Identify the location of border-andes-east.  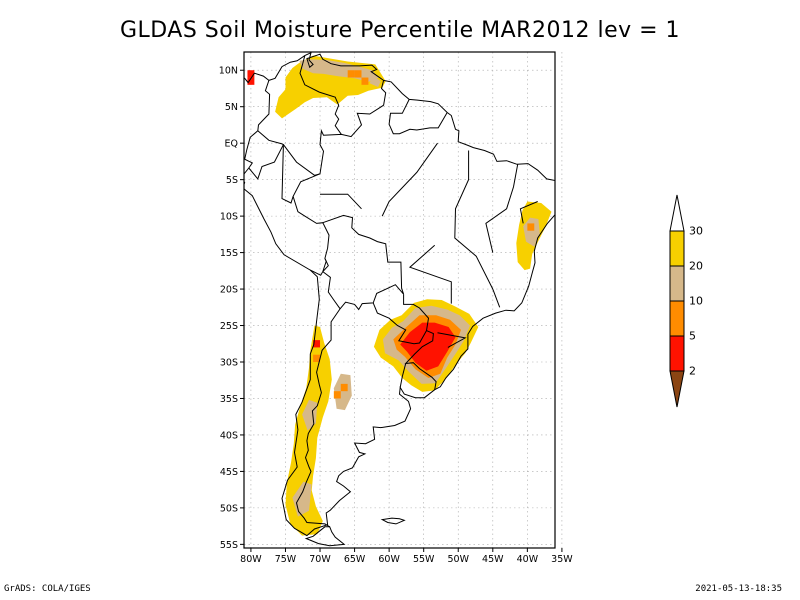
(339, 176).